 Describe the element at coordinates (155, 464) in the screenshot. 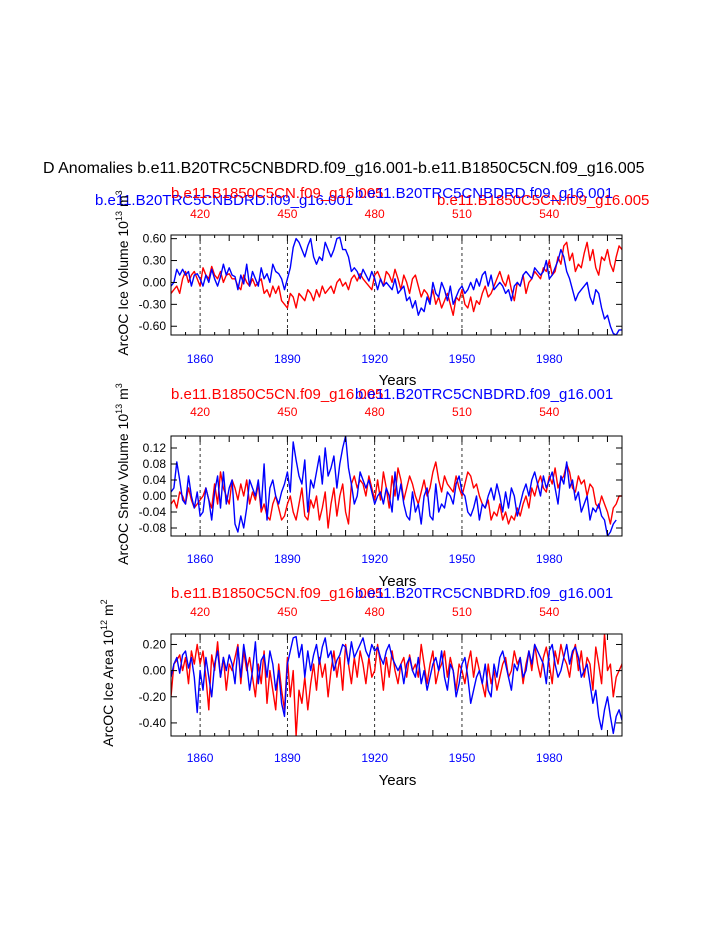

I see `y-tick-label: 0.08` at that location.